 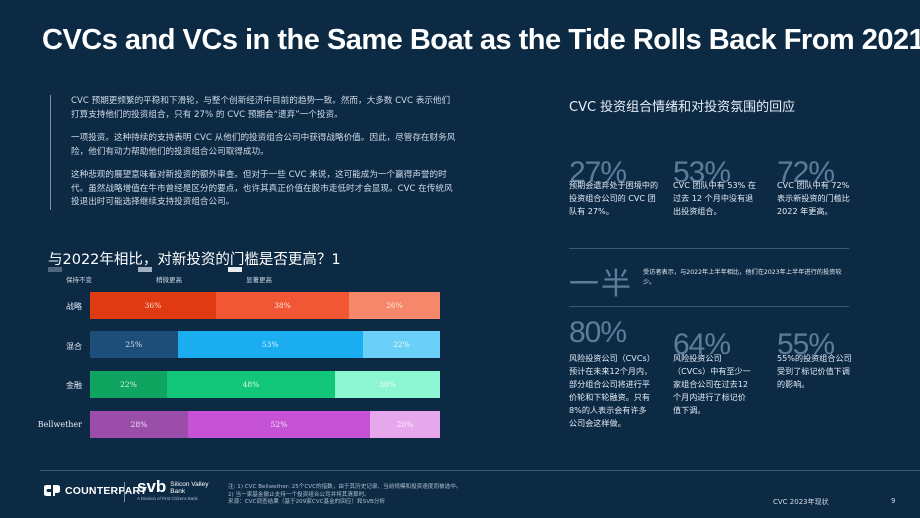 I want to click on bar-row: 22% 48% 30%, so click(x=265, y=384).